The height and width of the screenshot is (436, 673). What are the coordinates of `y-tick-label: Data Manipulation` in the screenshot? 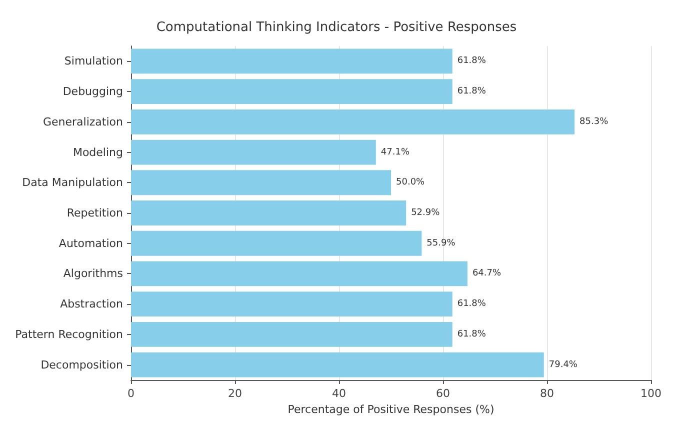 It's located at (73, 183).